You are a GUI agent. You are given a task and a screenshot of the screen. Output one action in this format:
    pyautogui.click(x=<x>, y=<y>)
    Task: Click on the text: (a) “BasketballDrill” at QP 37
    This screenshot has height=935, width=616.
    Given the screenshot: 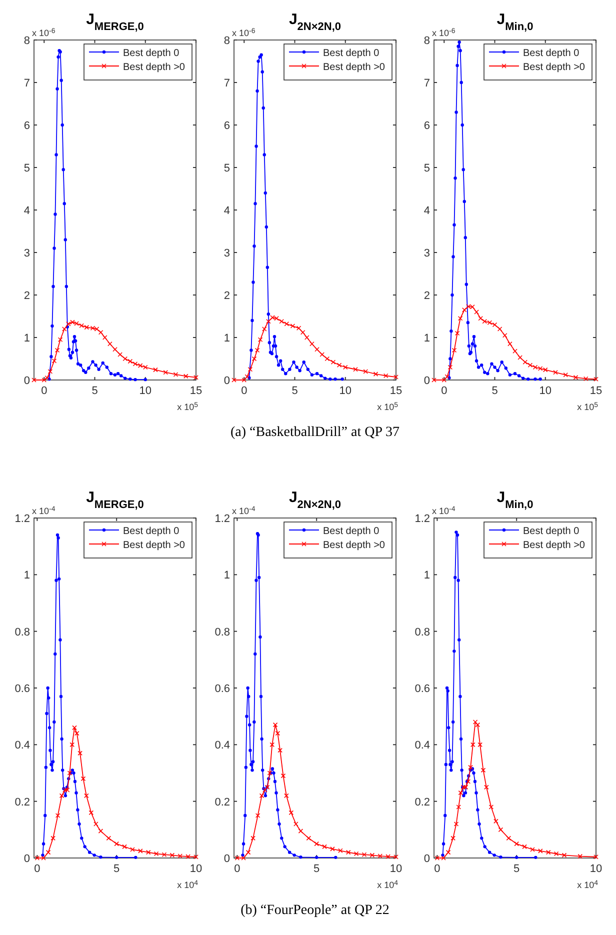 What is the action you would take?
    pyautogui.click(x=315, y=432)
    